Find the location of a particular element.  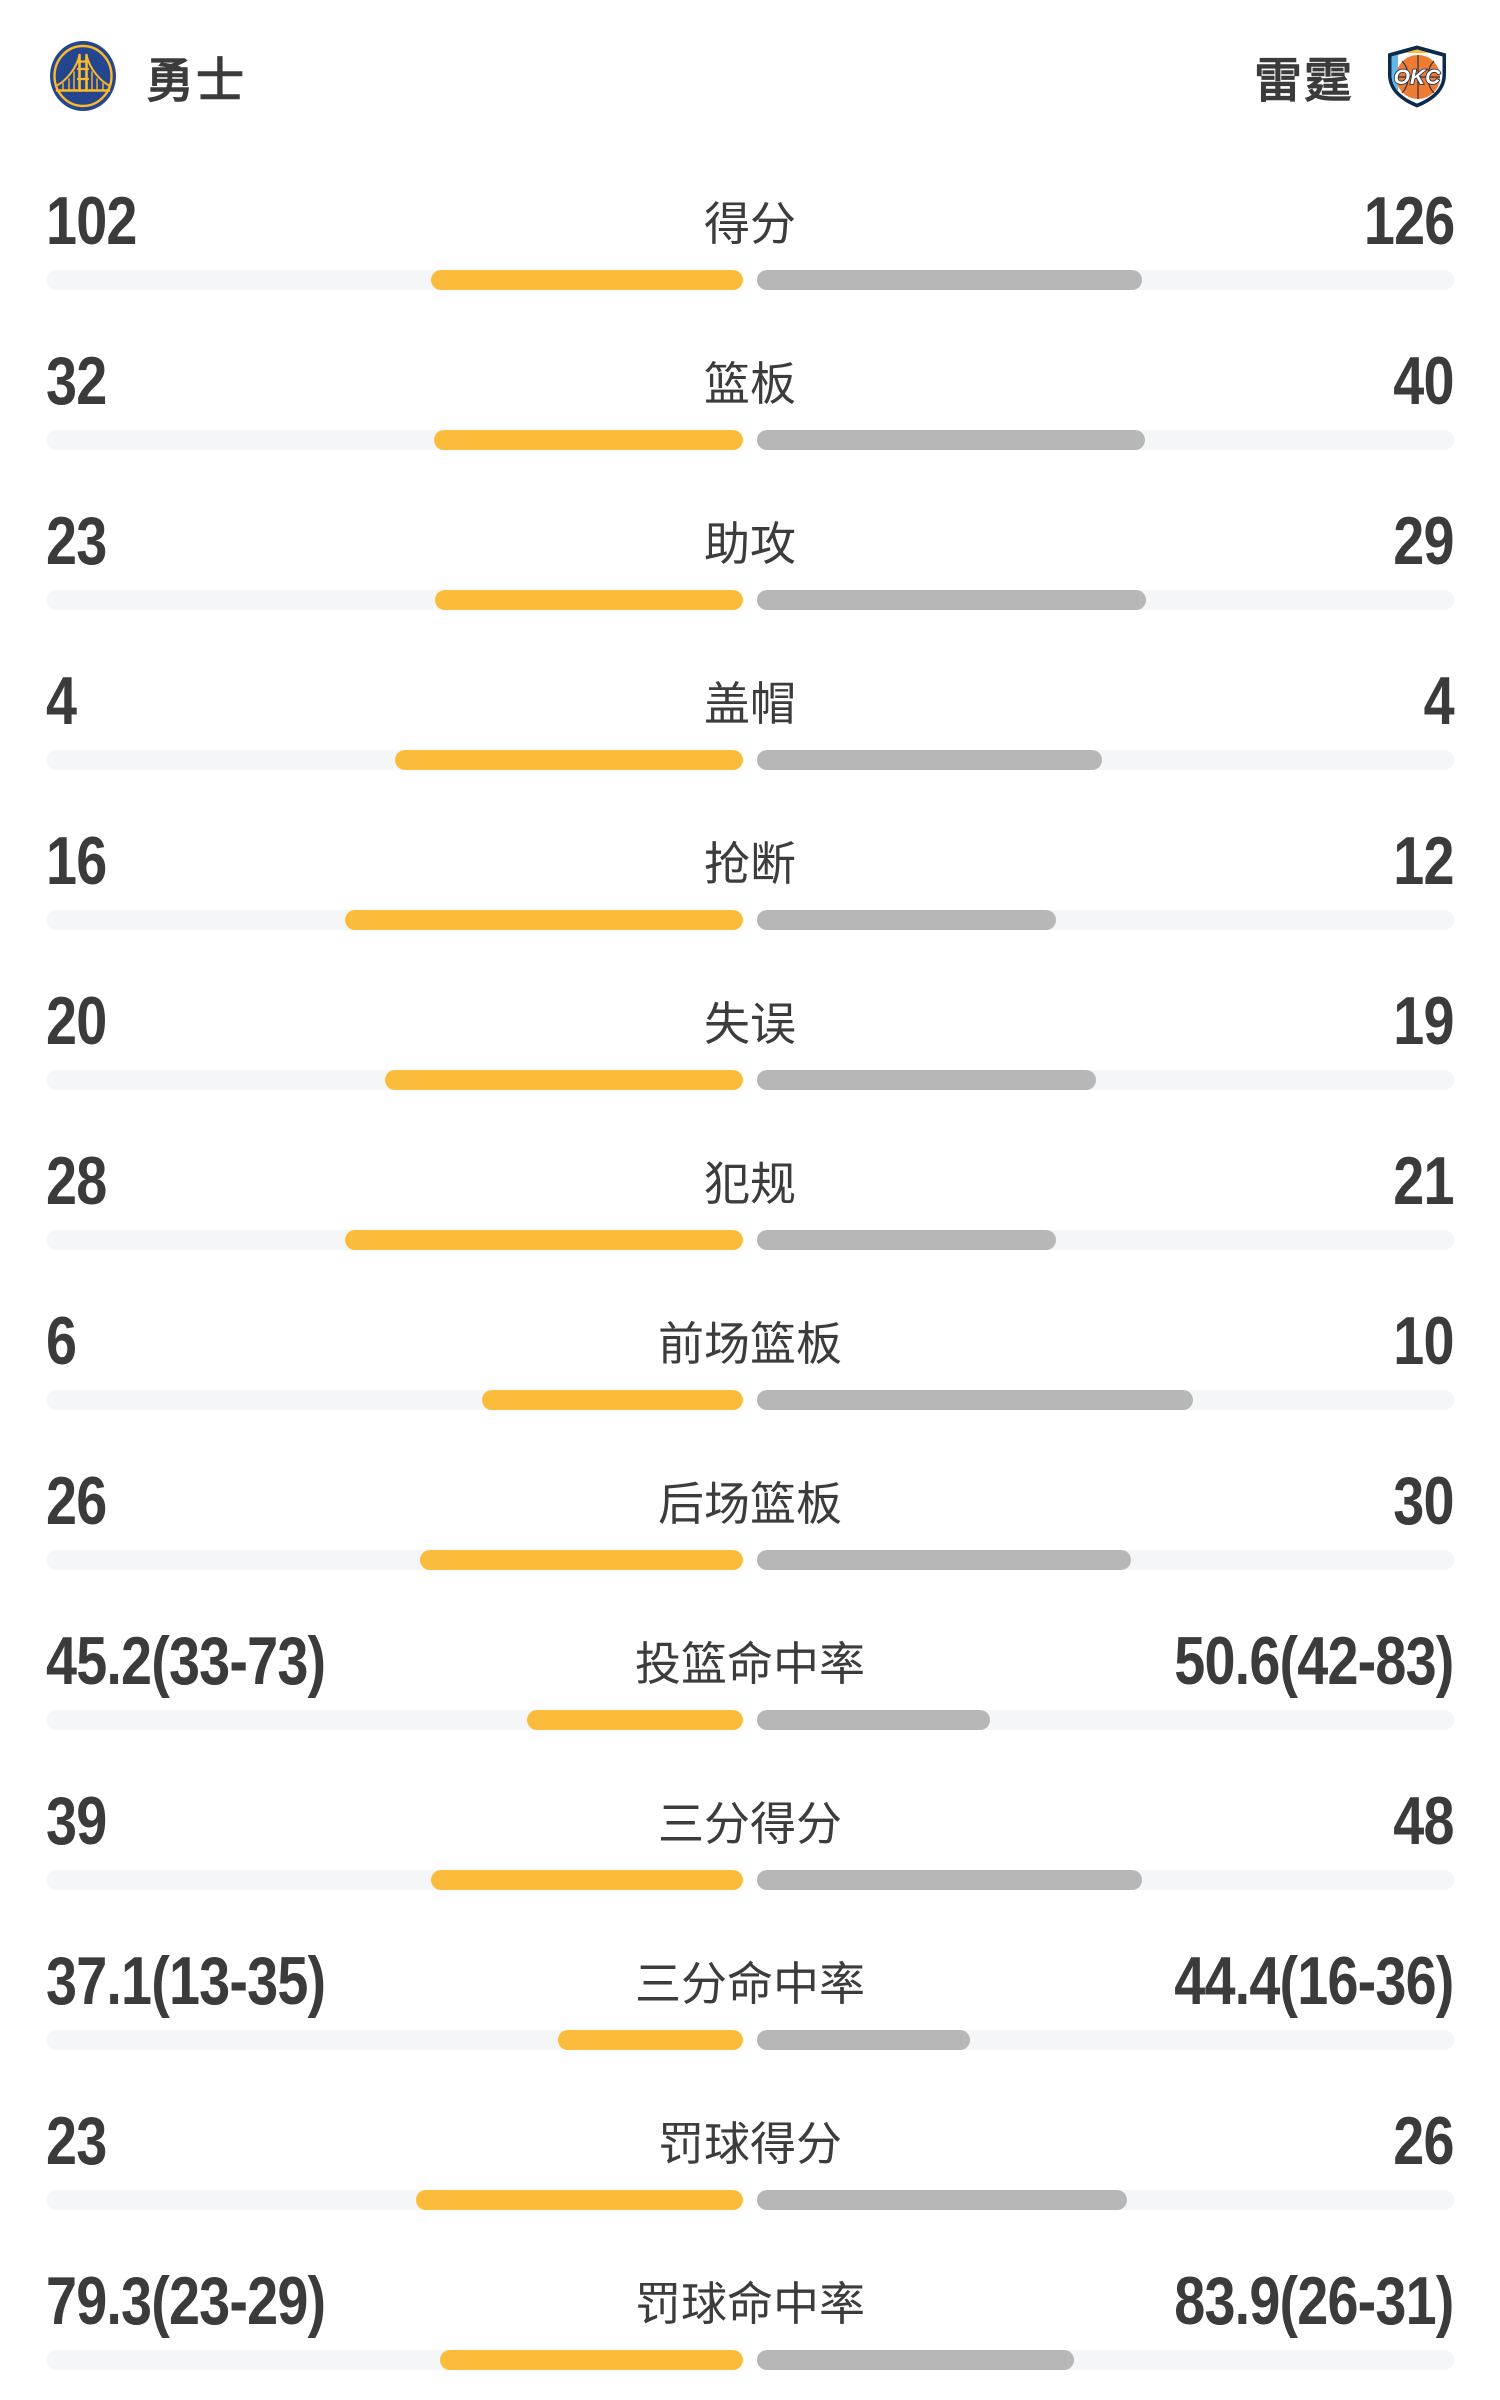

stat-row: 37.1(13-35) 三分命中率 44.4(16-36) is located at coordinates (750, 1996).